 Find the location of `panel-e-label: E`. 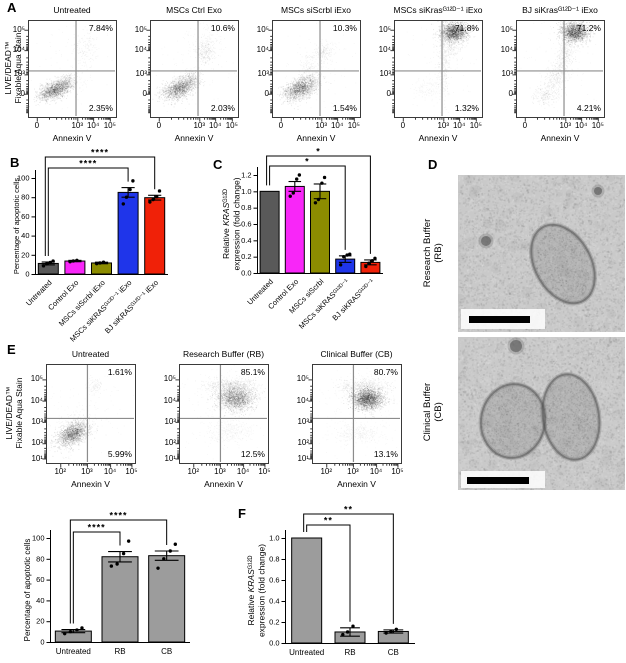

panel-e-label: E is located at coordinates (11, 349).